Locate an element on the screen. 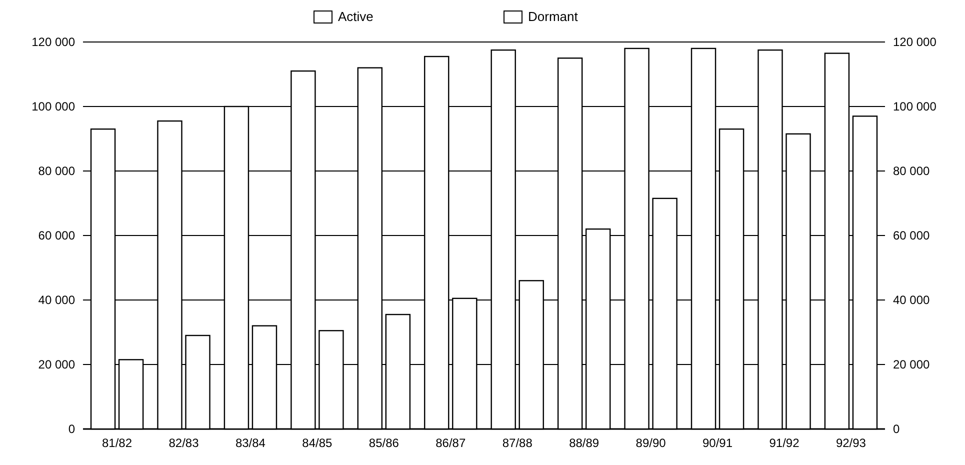  x-tick-label: 81/82 is located at coordinates (117, 443).